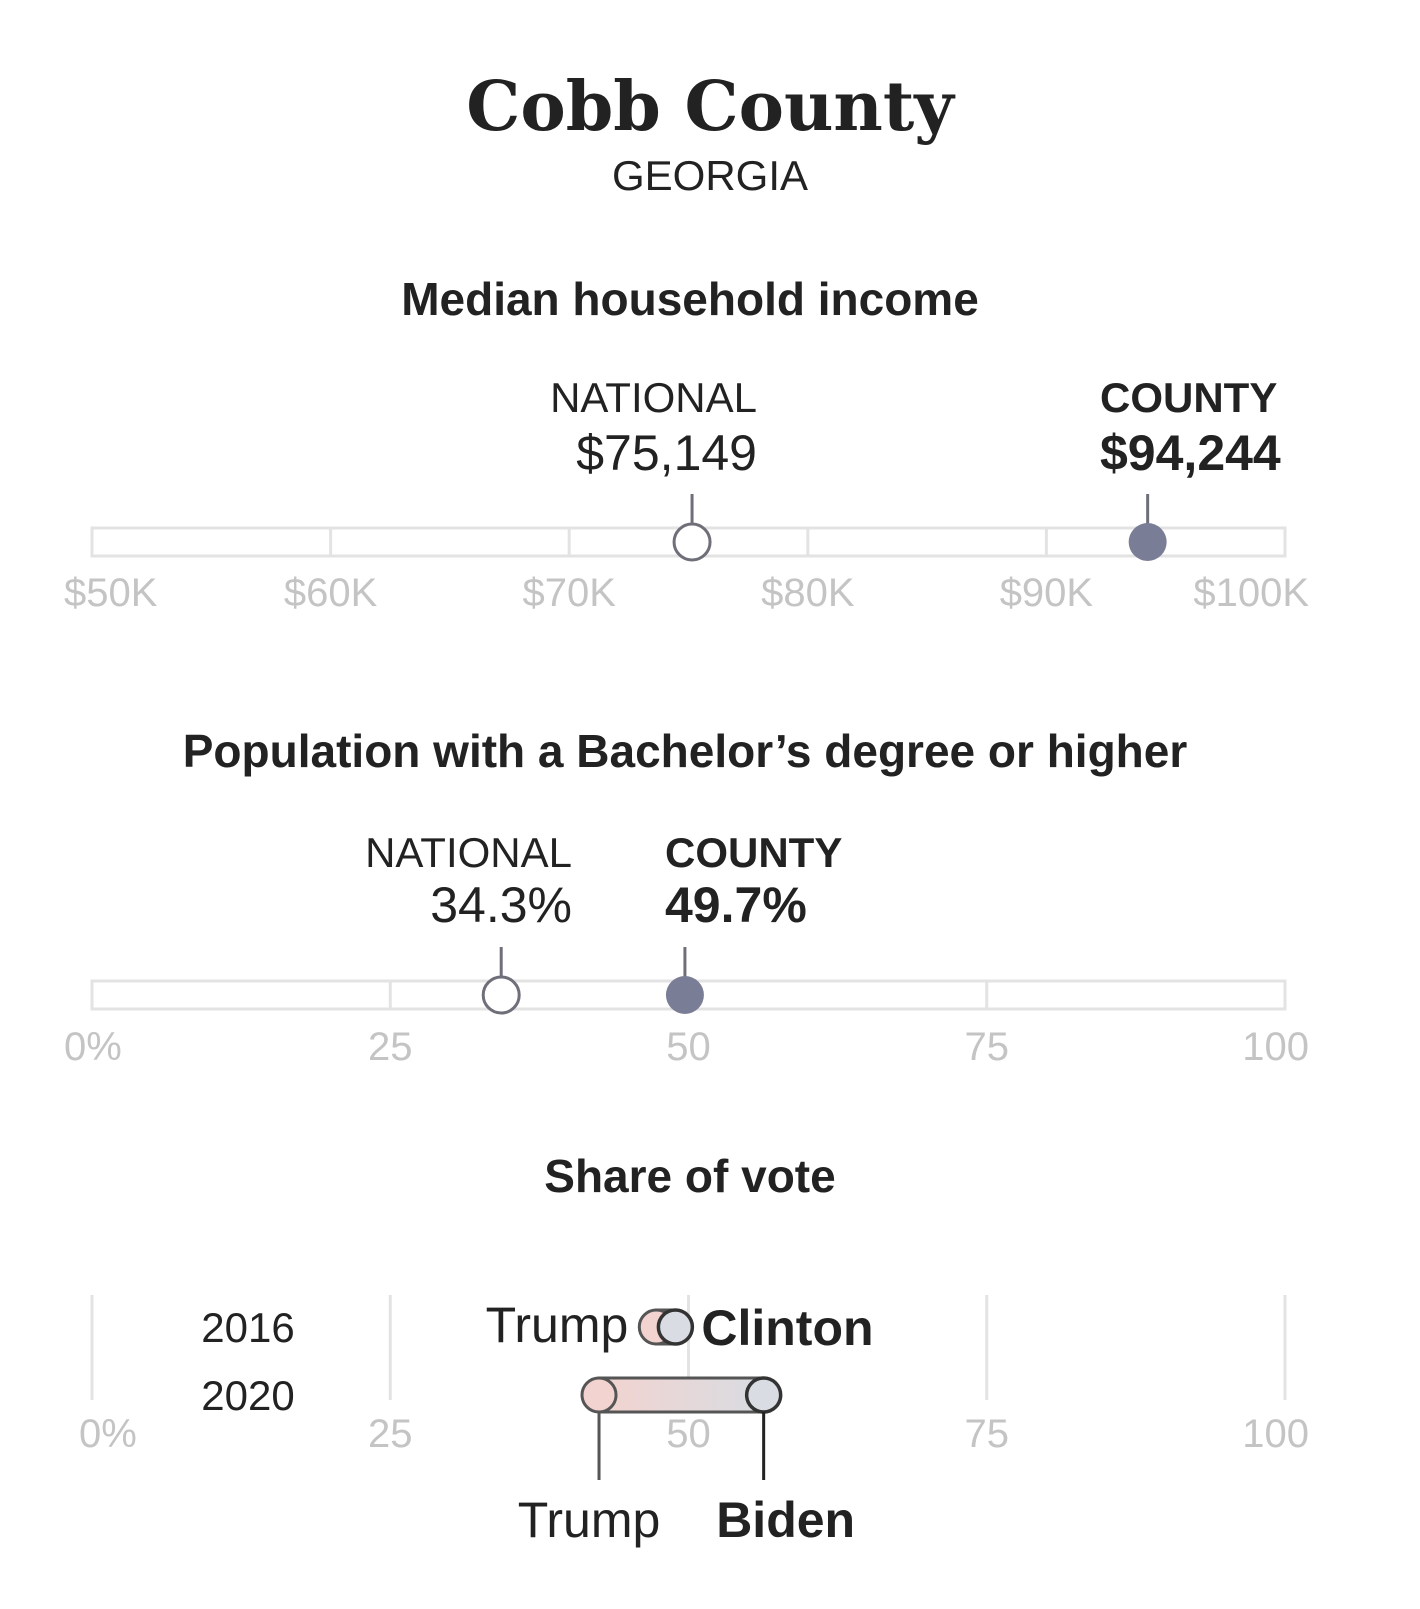  What do you see at coordinates (987, 1047) in the screenshot?
I see `education-tick-label: 75` at bounding box center [987, 1047].